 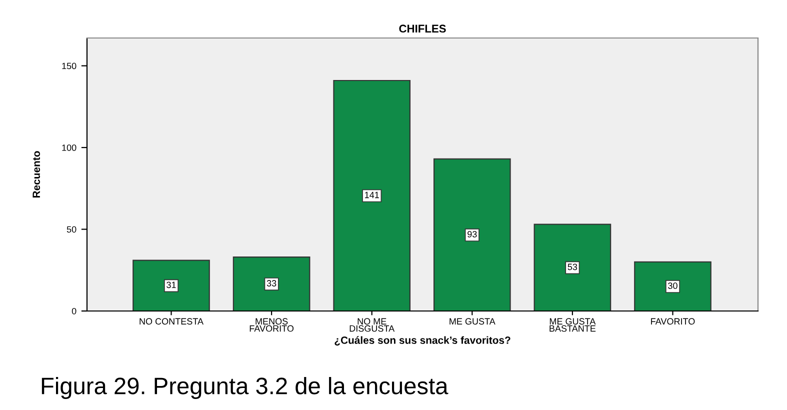 I want to click on data-label: 31, so click(x=171, y=285).